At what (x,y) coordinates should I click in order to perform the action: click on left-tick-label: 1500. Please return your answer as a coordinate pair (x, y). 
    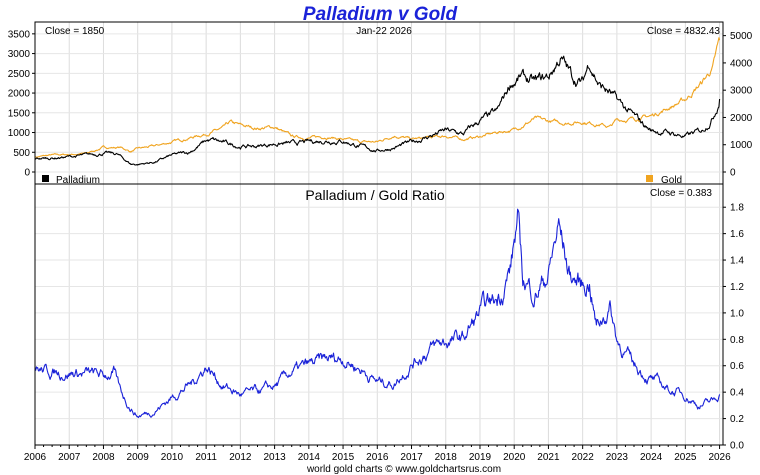
    Looking at the image, I should click on (19, 113).